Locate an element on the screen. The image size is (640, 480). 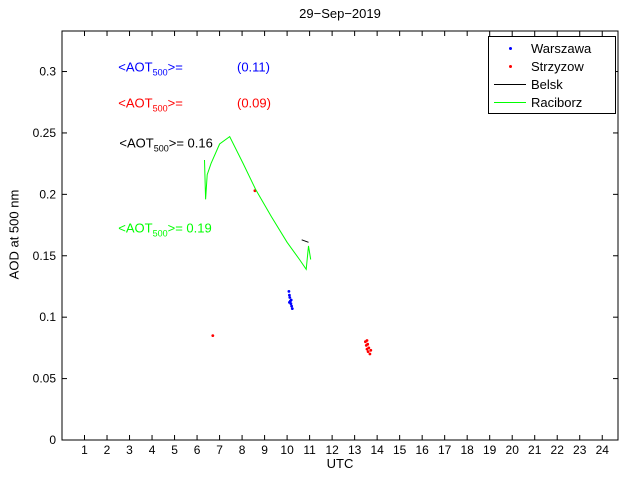
y-tick-label: 0.2 is located at coordinates (47, 194).